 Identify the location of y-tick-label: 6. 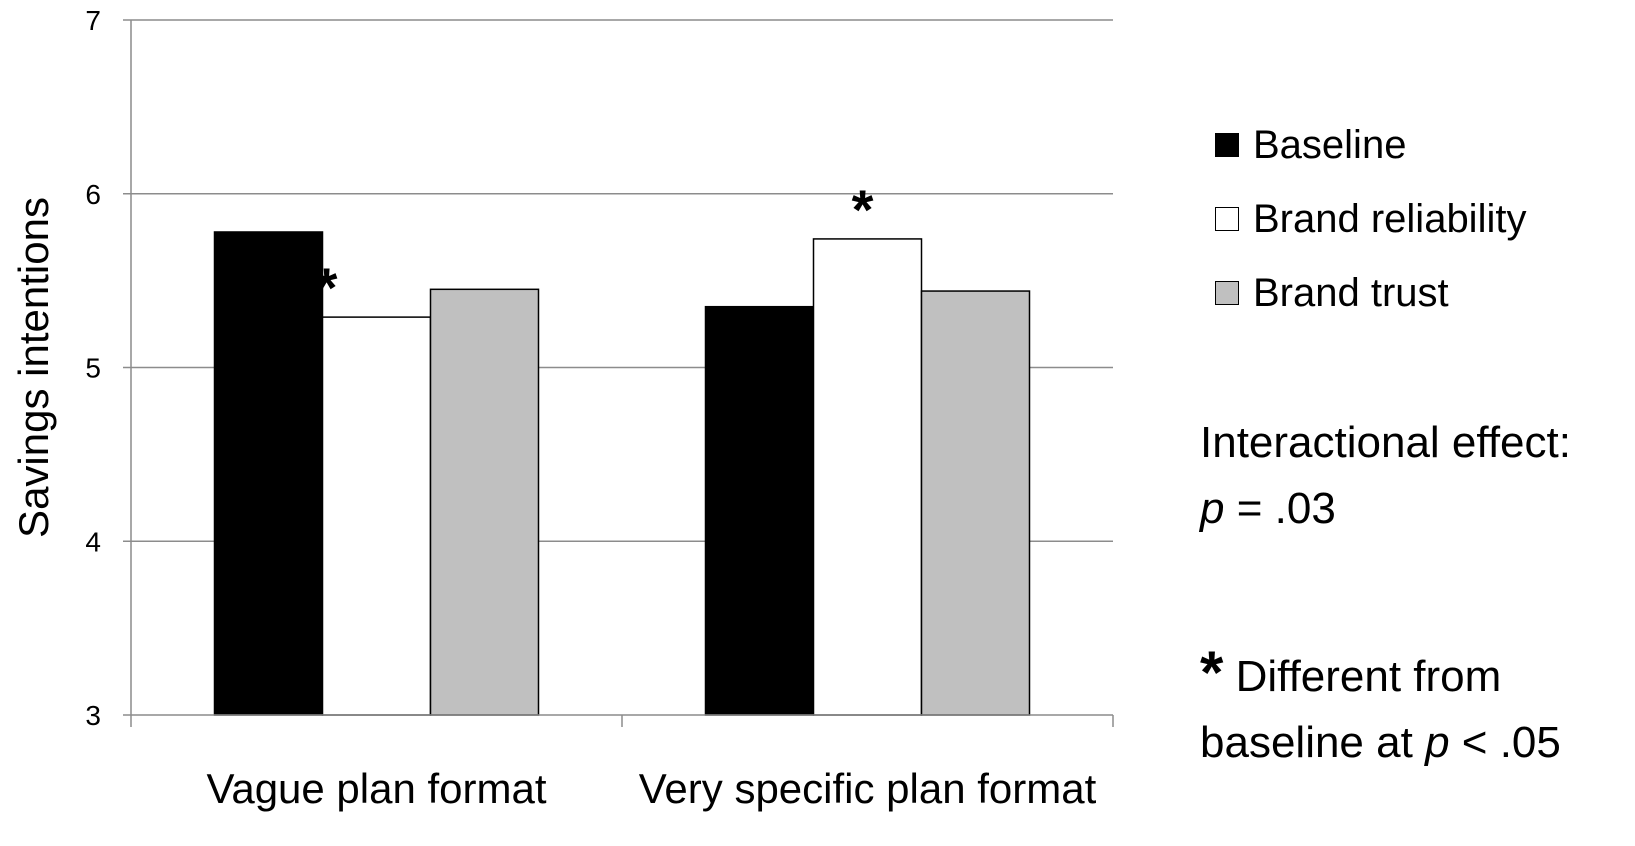
(93, 194).